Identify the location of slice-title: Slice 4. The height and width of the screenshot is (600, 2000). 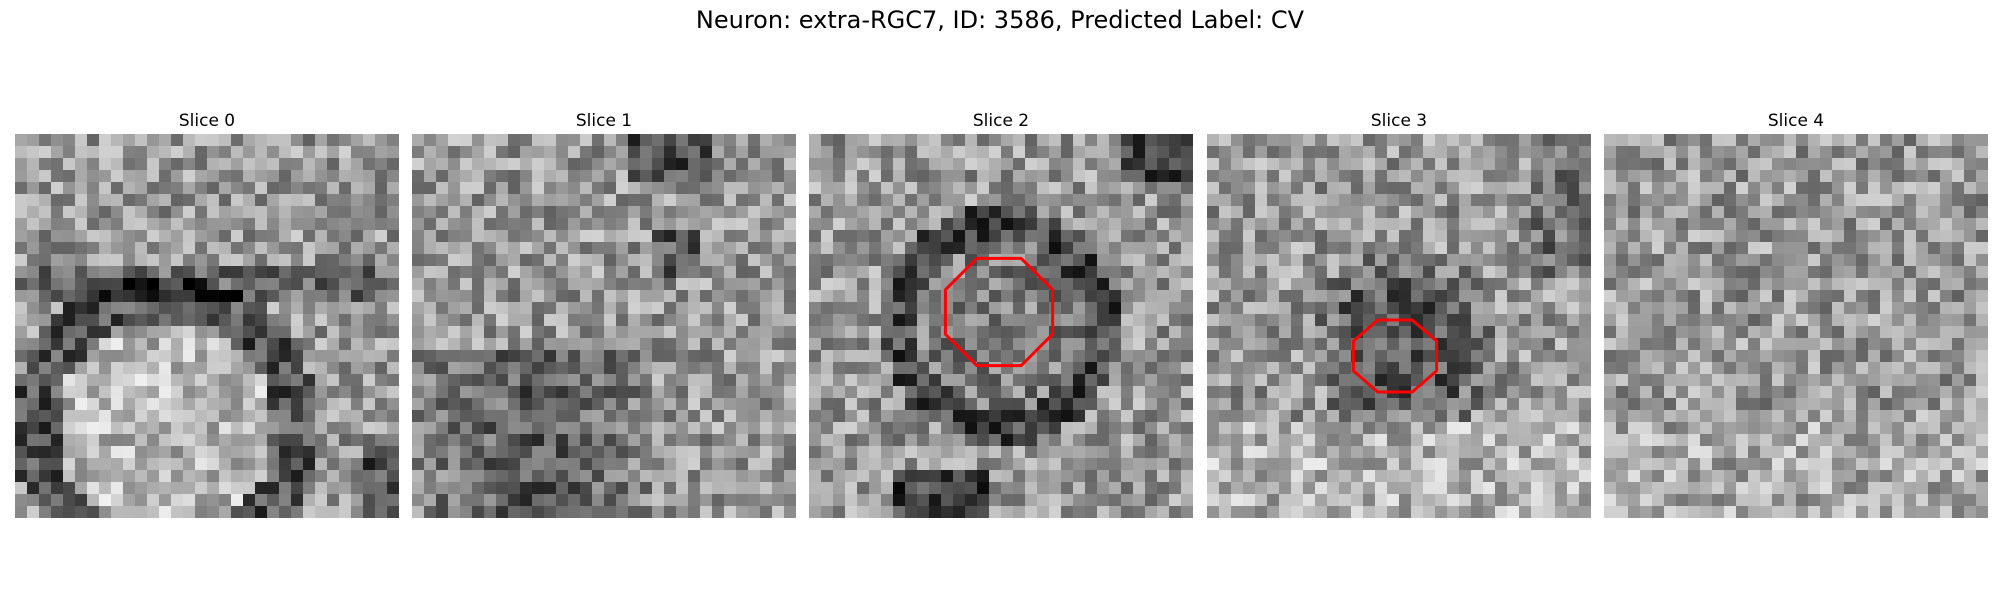
(1796, 121).